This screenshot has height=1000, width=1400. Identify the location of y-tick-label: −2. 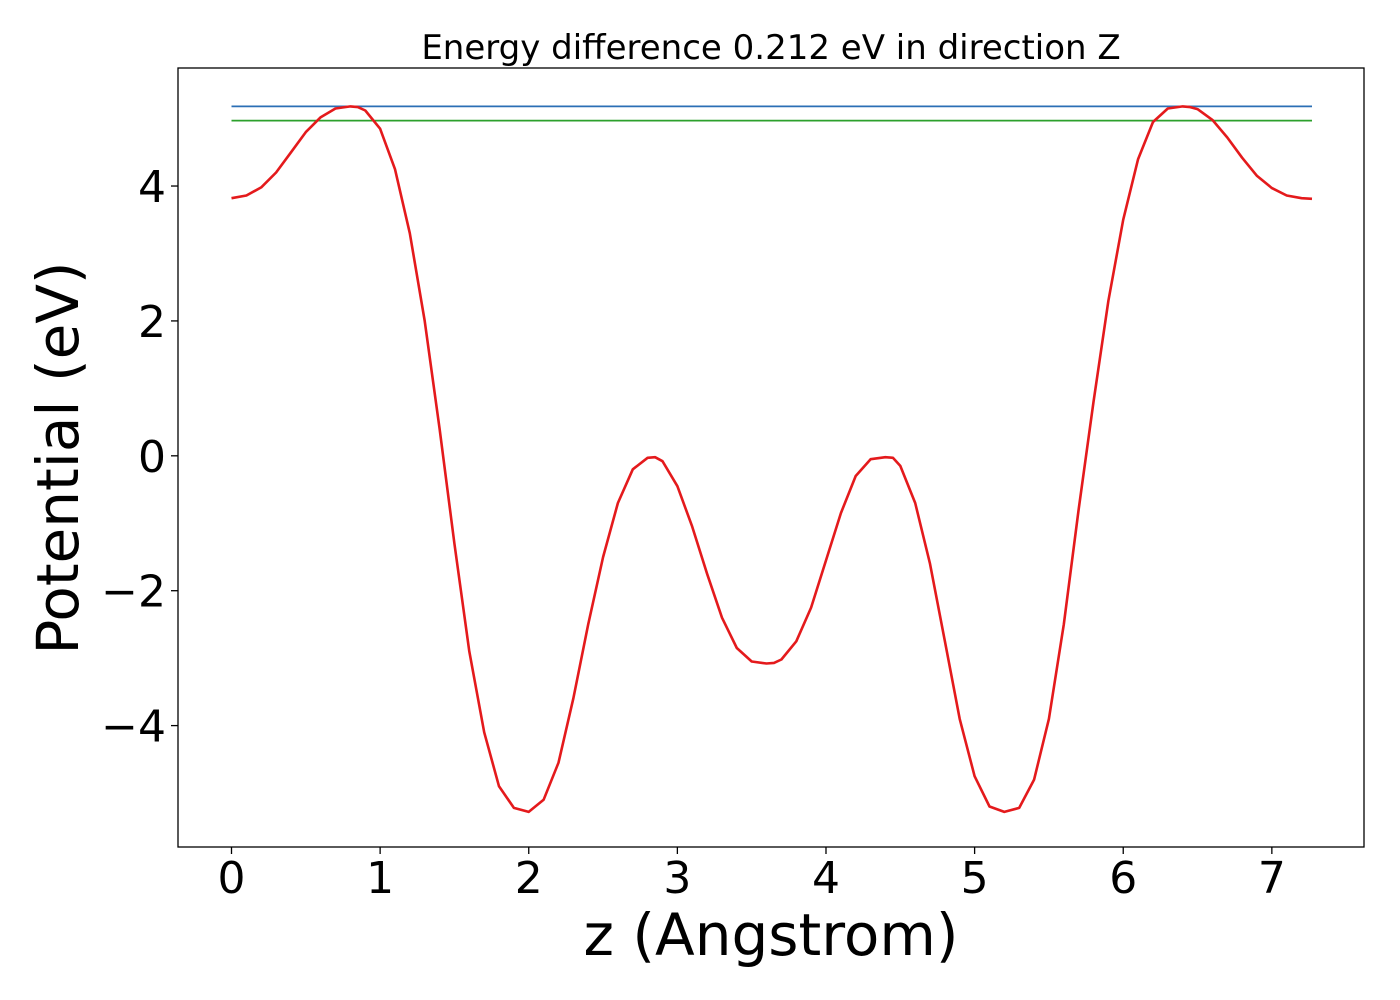
(133, 592).